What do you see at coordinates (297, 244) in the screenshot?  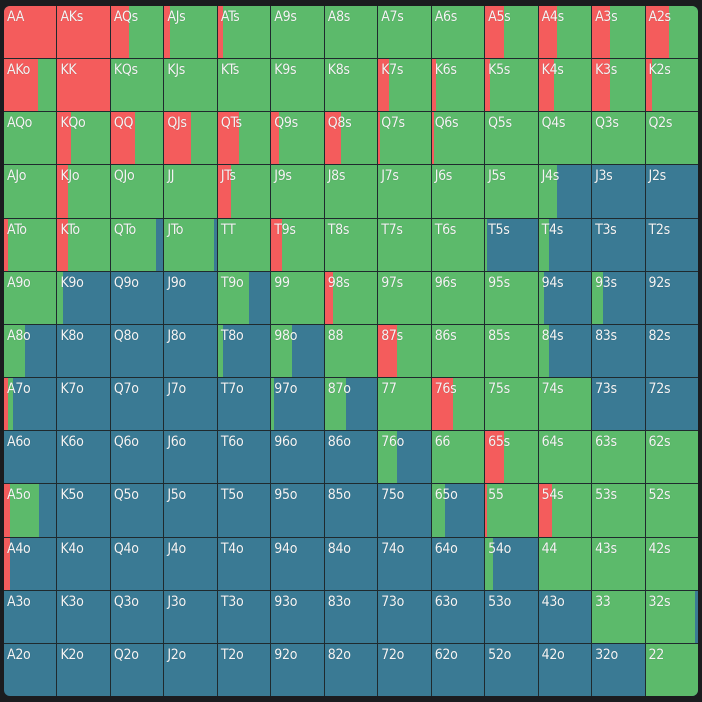 I see `hand-cell-t9s: T9s` at bounding box center [297, 244].